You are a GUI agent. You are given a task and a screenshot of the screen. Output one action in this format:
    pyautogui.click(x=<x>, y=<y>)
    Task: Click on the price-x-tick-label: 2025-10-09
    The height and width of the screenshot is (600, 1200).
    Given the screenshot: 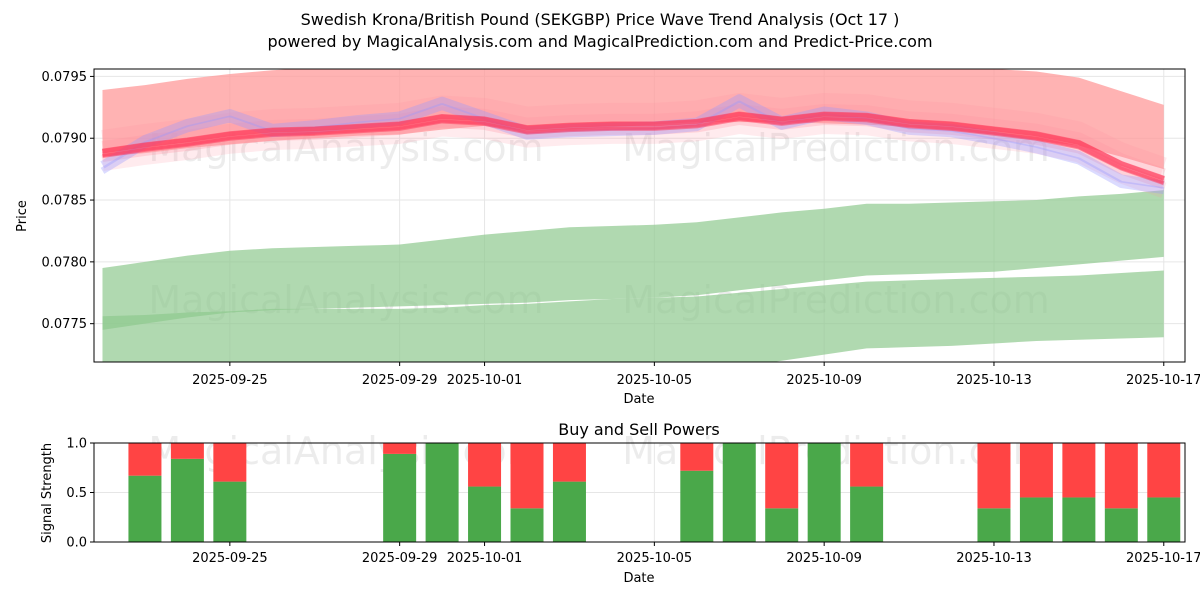 What is the action you would take?
    pyautogui.click(x=824, y=380)
    